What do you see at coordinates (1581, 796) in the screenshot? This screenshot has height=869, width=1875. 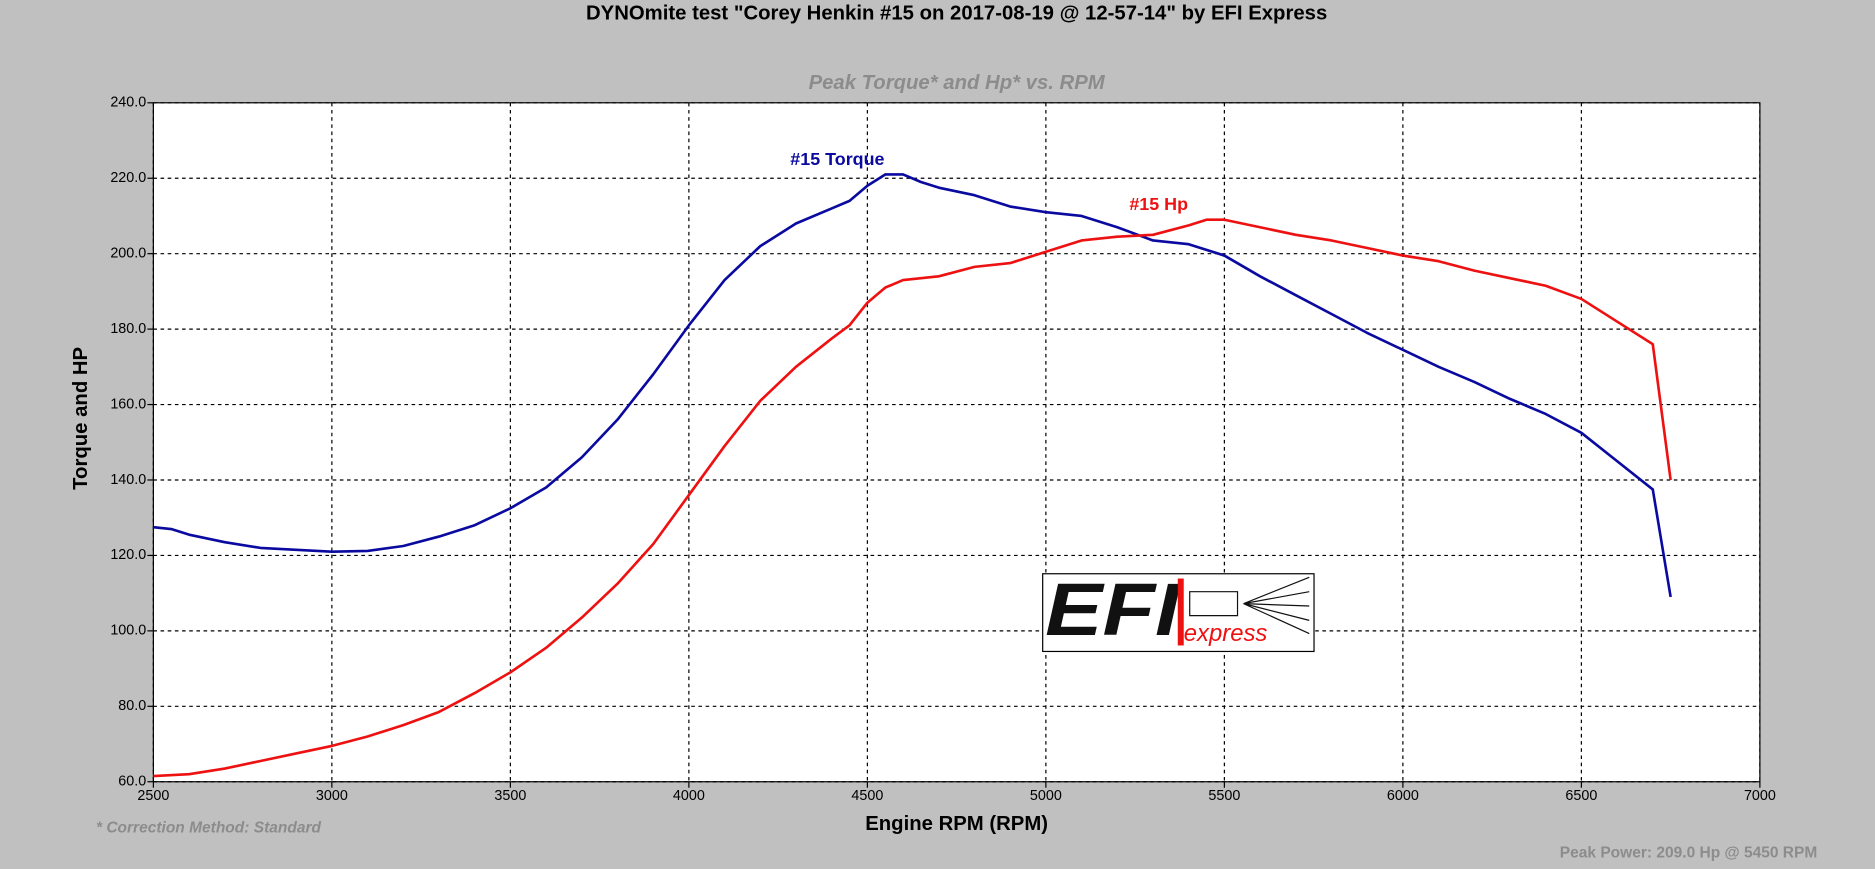 I see `x-tick-label: 6500` at bounding box center [1581, 796].